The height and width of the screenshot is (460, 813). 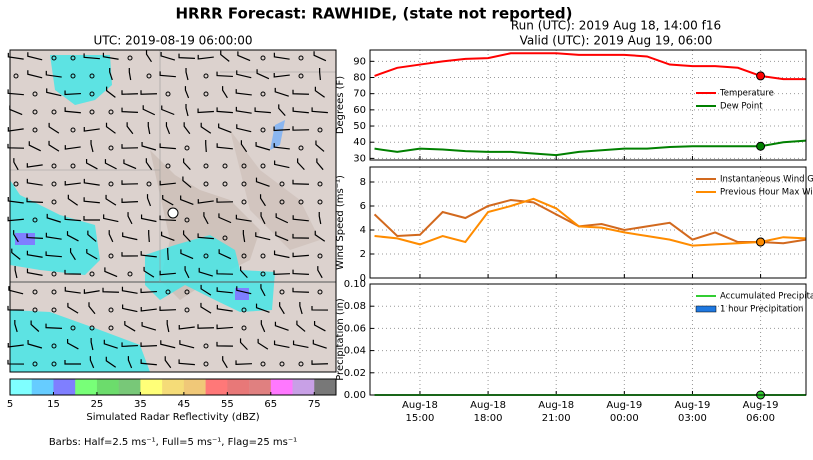 I want to click on y-axis-label: Precipitation (in), so click(x=340, y=339).